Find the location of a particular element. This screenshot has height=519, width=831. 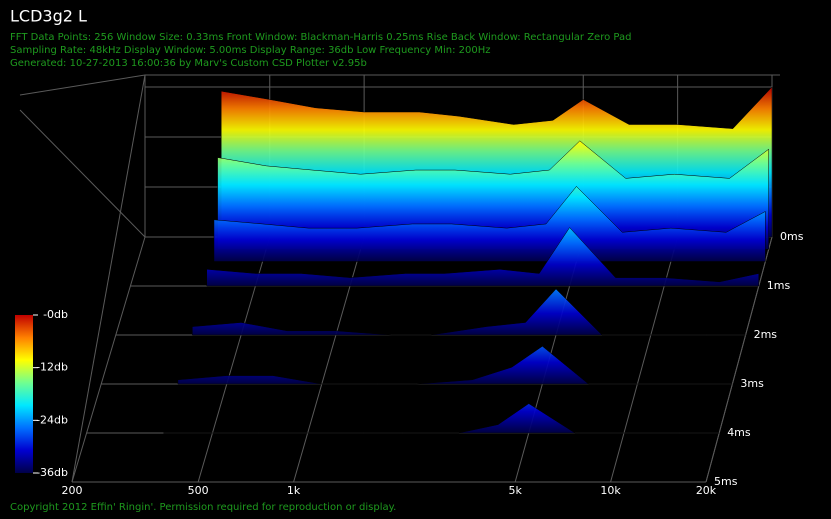

colorbar-label: -0db is located at coordinates (55, 314).